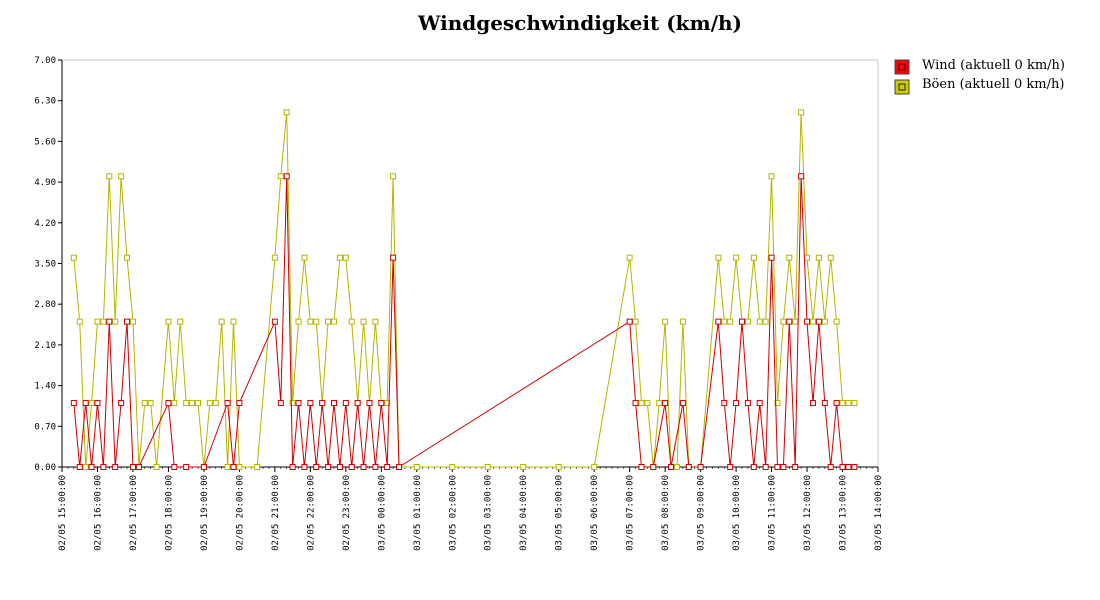 This screenshot has height=600, width=1100. Describe the element at coordinates (45, 183) in the screenshot. I see `y-tick-label: 4.90` at that location.